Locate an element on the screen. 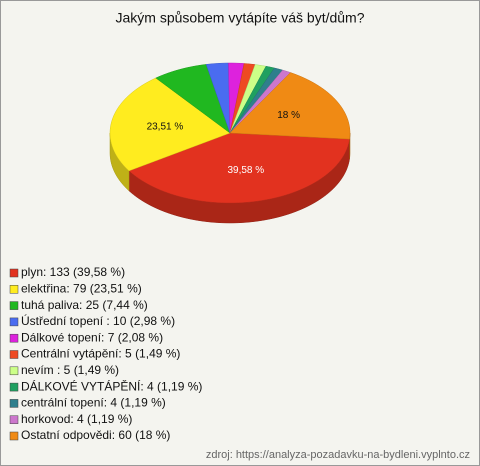 The width and height of the screenshot is (480, 466). legend-label: plyn: 133 (39,58 %) is located at coordinates (73, 272).